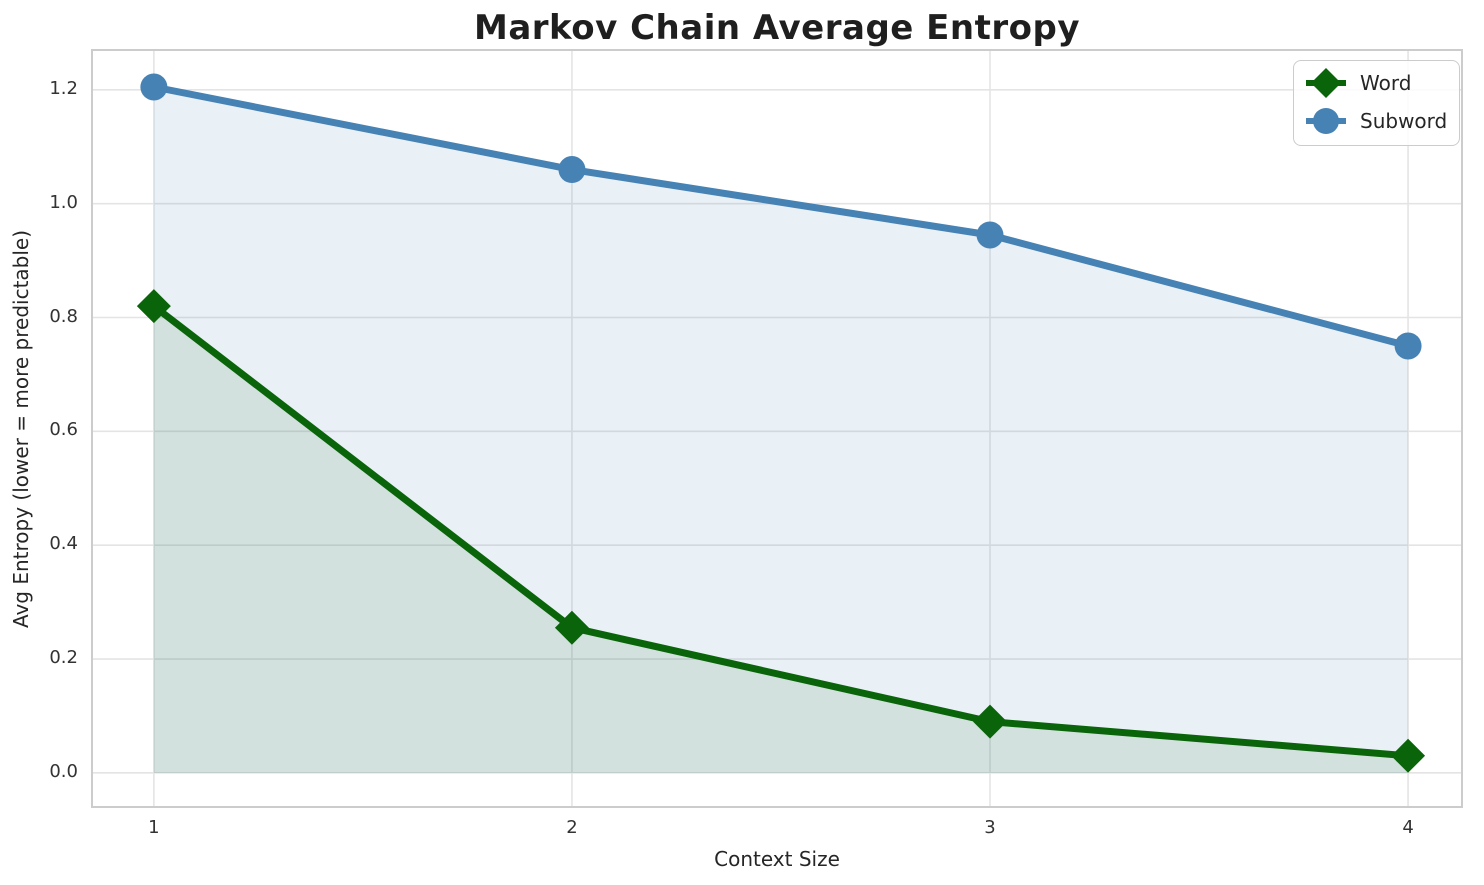 This screenshot has width=1484, height=885. What do you see at coordinates (777, 28) in the screenshot?
I see `chart-title: Markov Chain Average Entropy` at bounding box center [777, 28].